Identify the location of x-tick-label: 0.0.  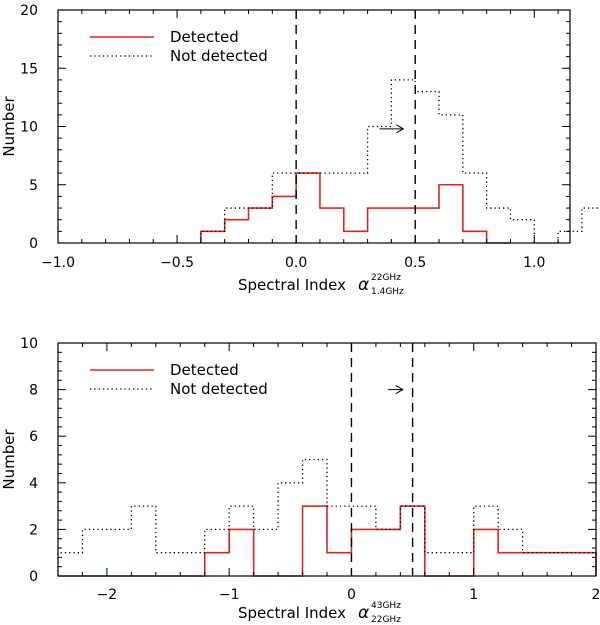
(296, 263).